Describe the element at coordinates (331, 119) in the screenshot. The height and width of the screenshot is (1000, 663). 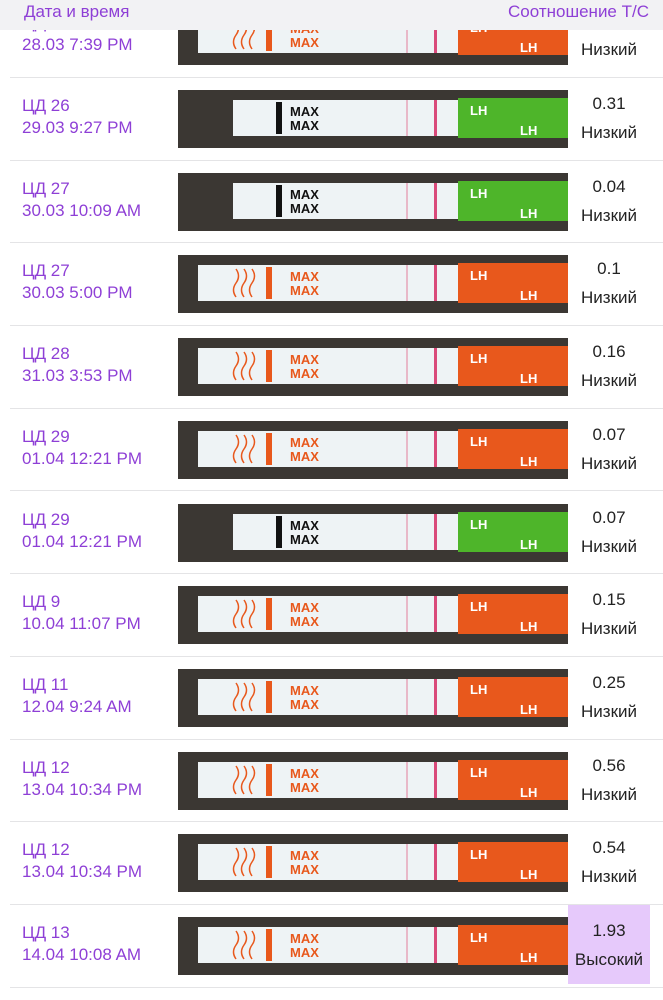
I see `test-row: ЦД 26 29.03 9:27 PM MAX MAX LH LH 0.31 Низкий` at that location.